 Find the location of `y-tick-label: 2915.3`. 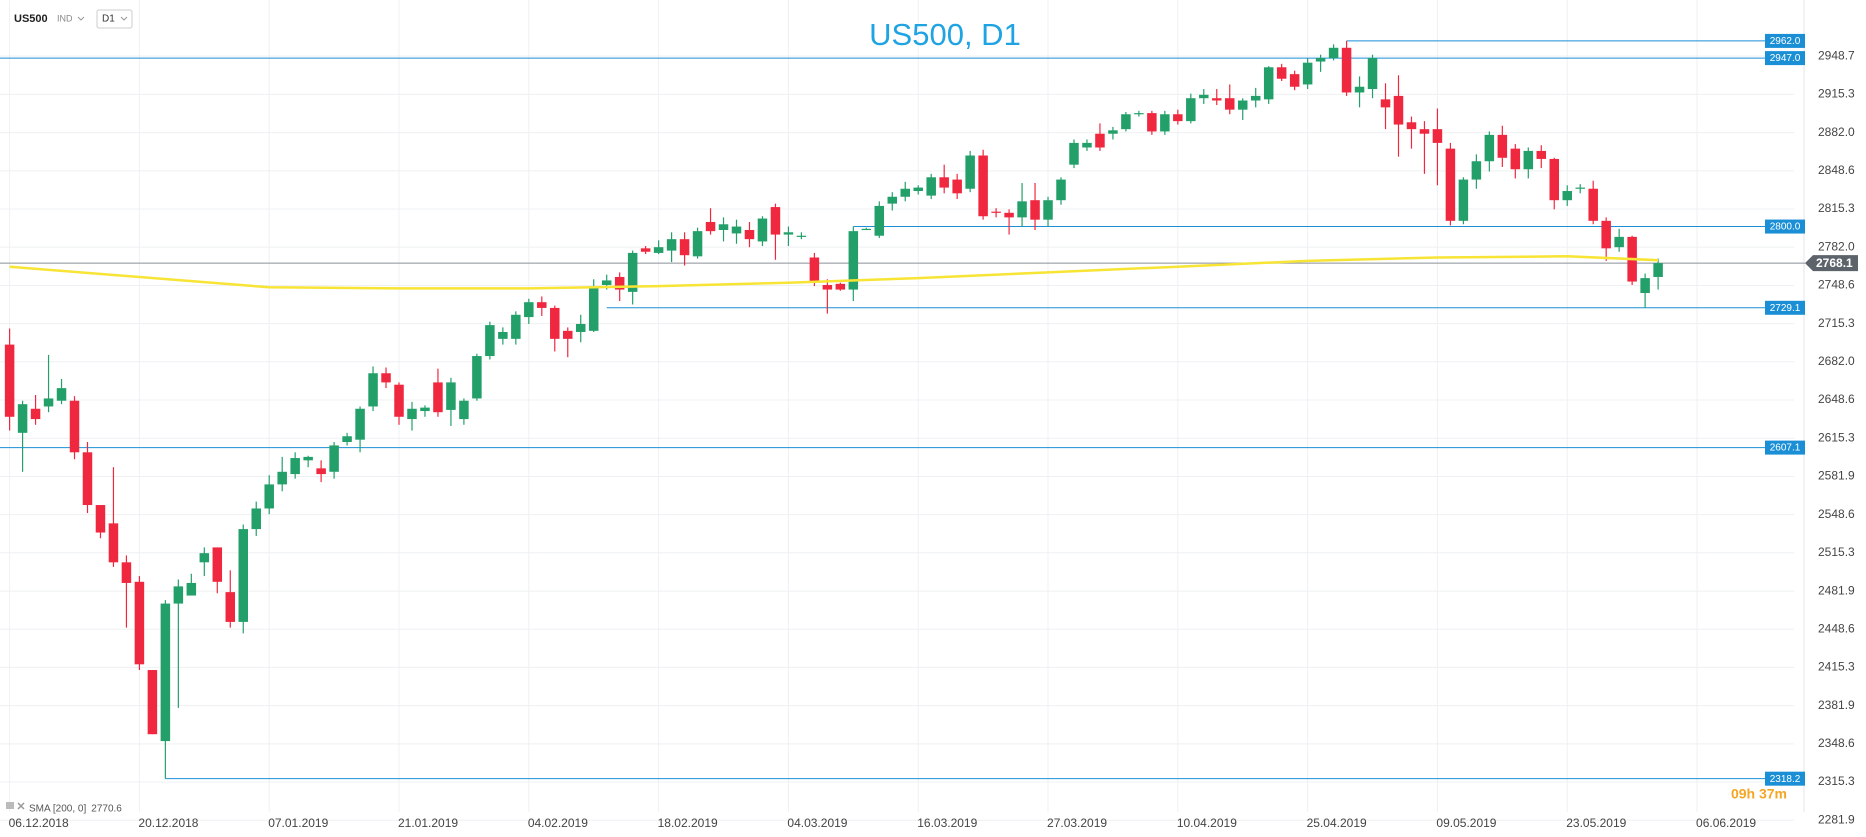

y-tick-label: 2915.3 is located at coordinates (1836, 94).